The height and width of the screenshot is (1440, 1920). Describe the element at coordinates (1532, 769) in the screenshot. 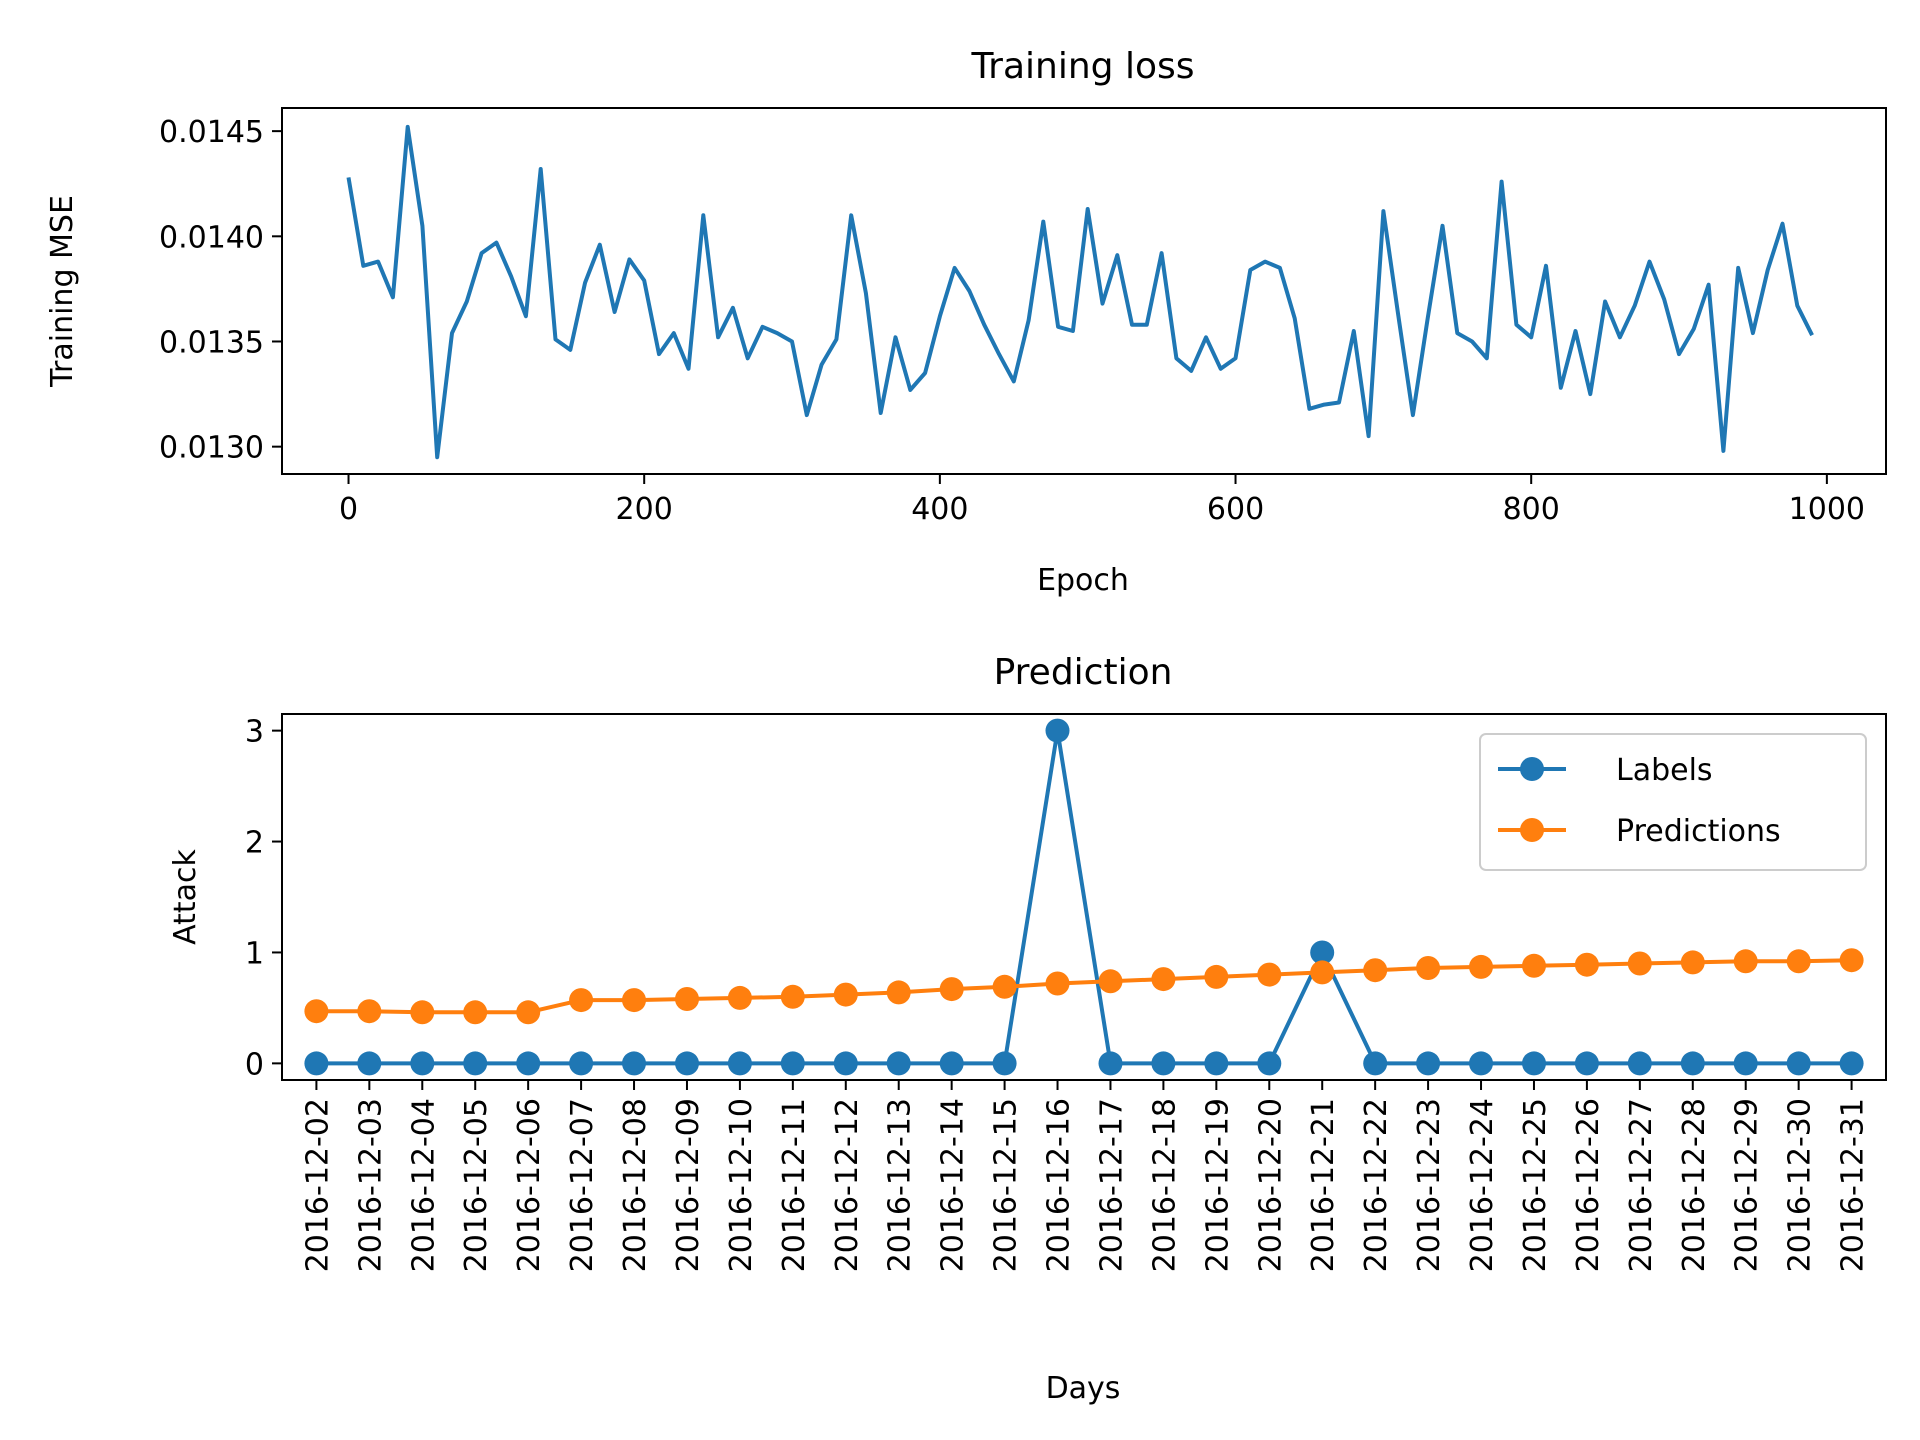

I see `legend-marker-labels` at that location.